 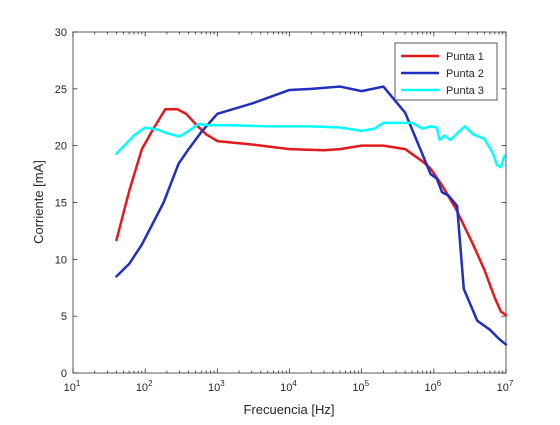 I want to click on x-tick-label-exponent: 3, so click(x=222, y=383).